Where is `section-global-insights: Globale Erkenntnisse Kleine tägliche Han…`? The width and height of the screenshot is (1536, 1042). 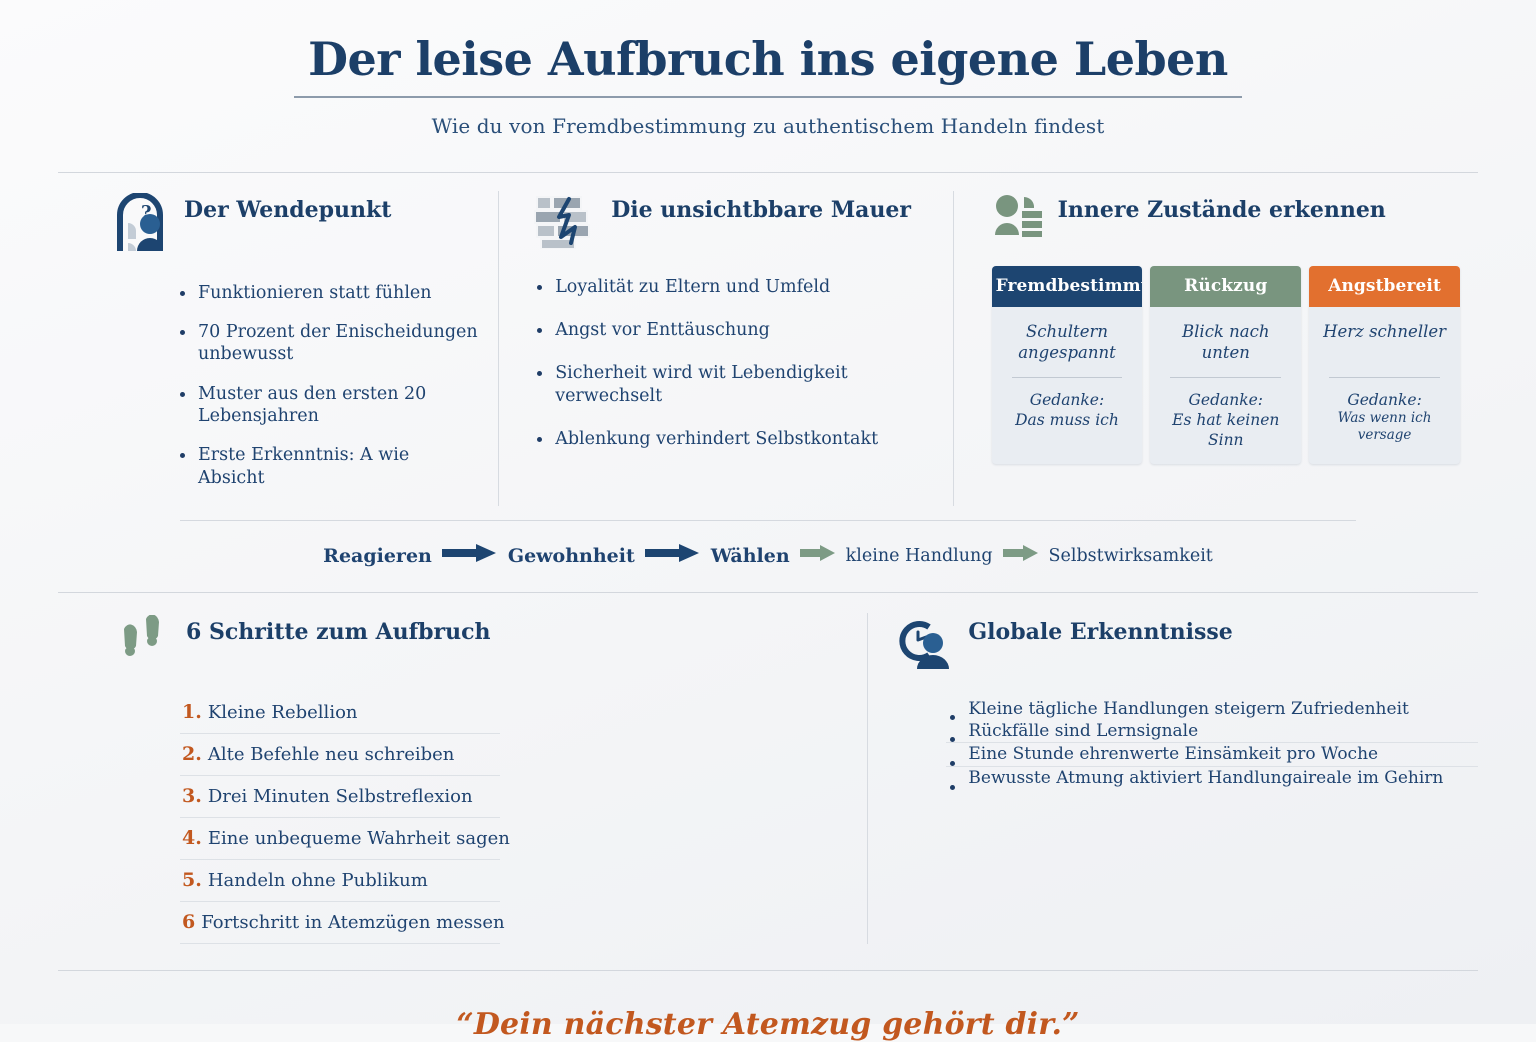 section-global-insights: Globale Erkenntnisse Kleine tägliche Han… is located at coordinates (1172, 779).